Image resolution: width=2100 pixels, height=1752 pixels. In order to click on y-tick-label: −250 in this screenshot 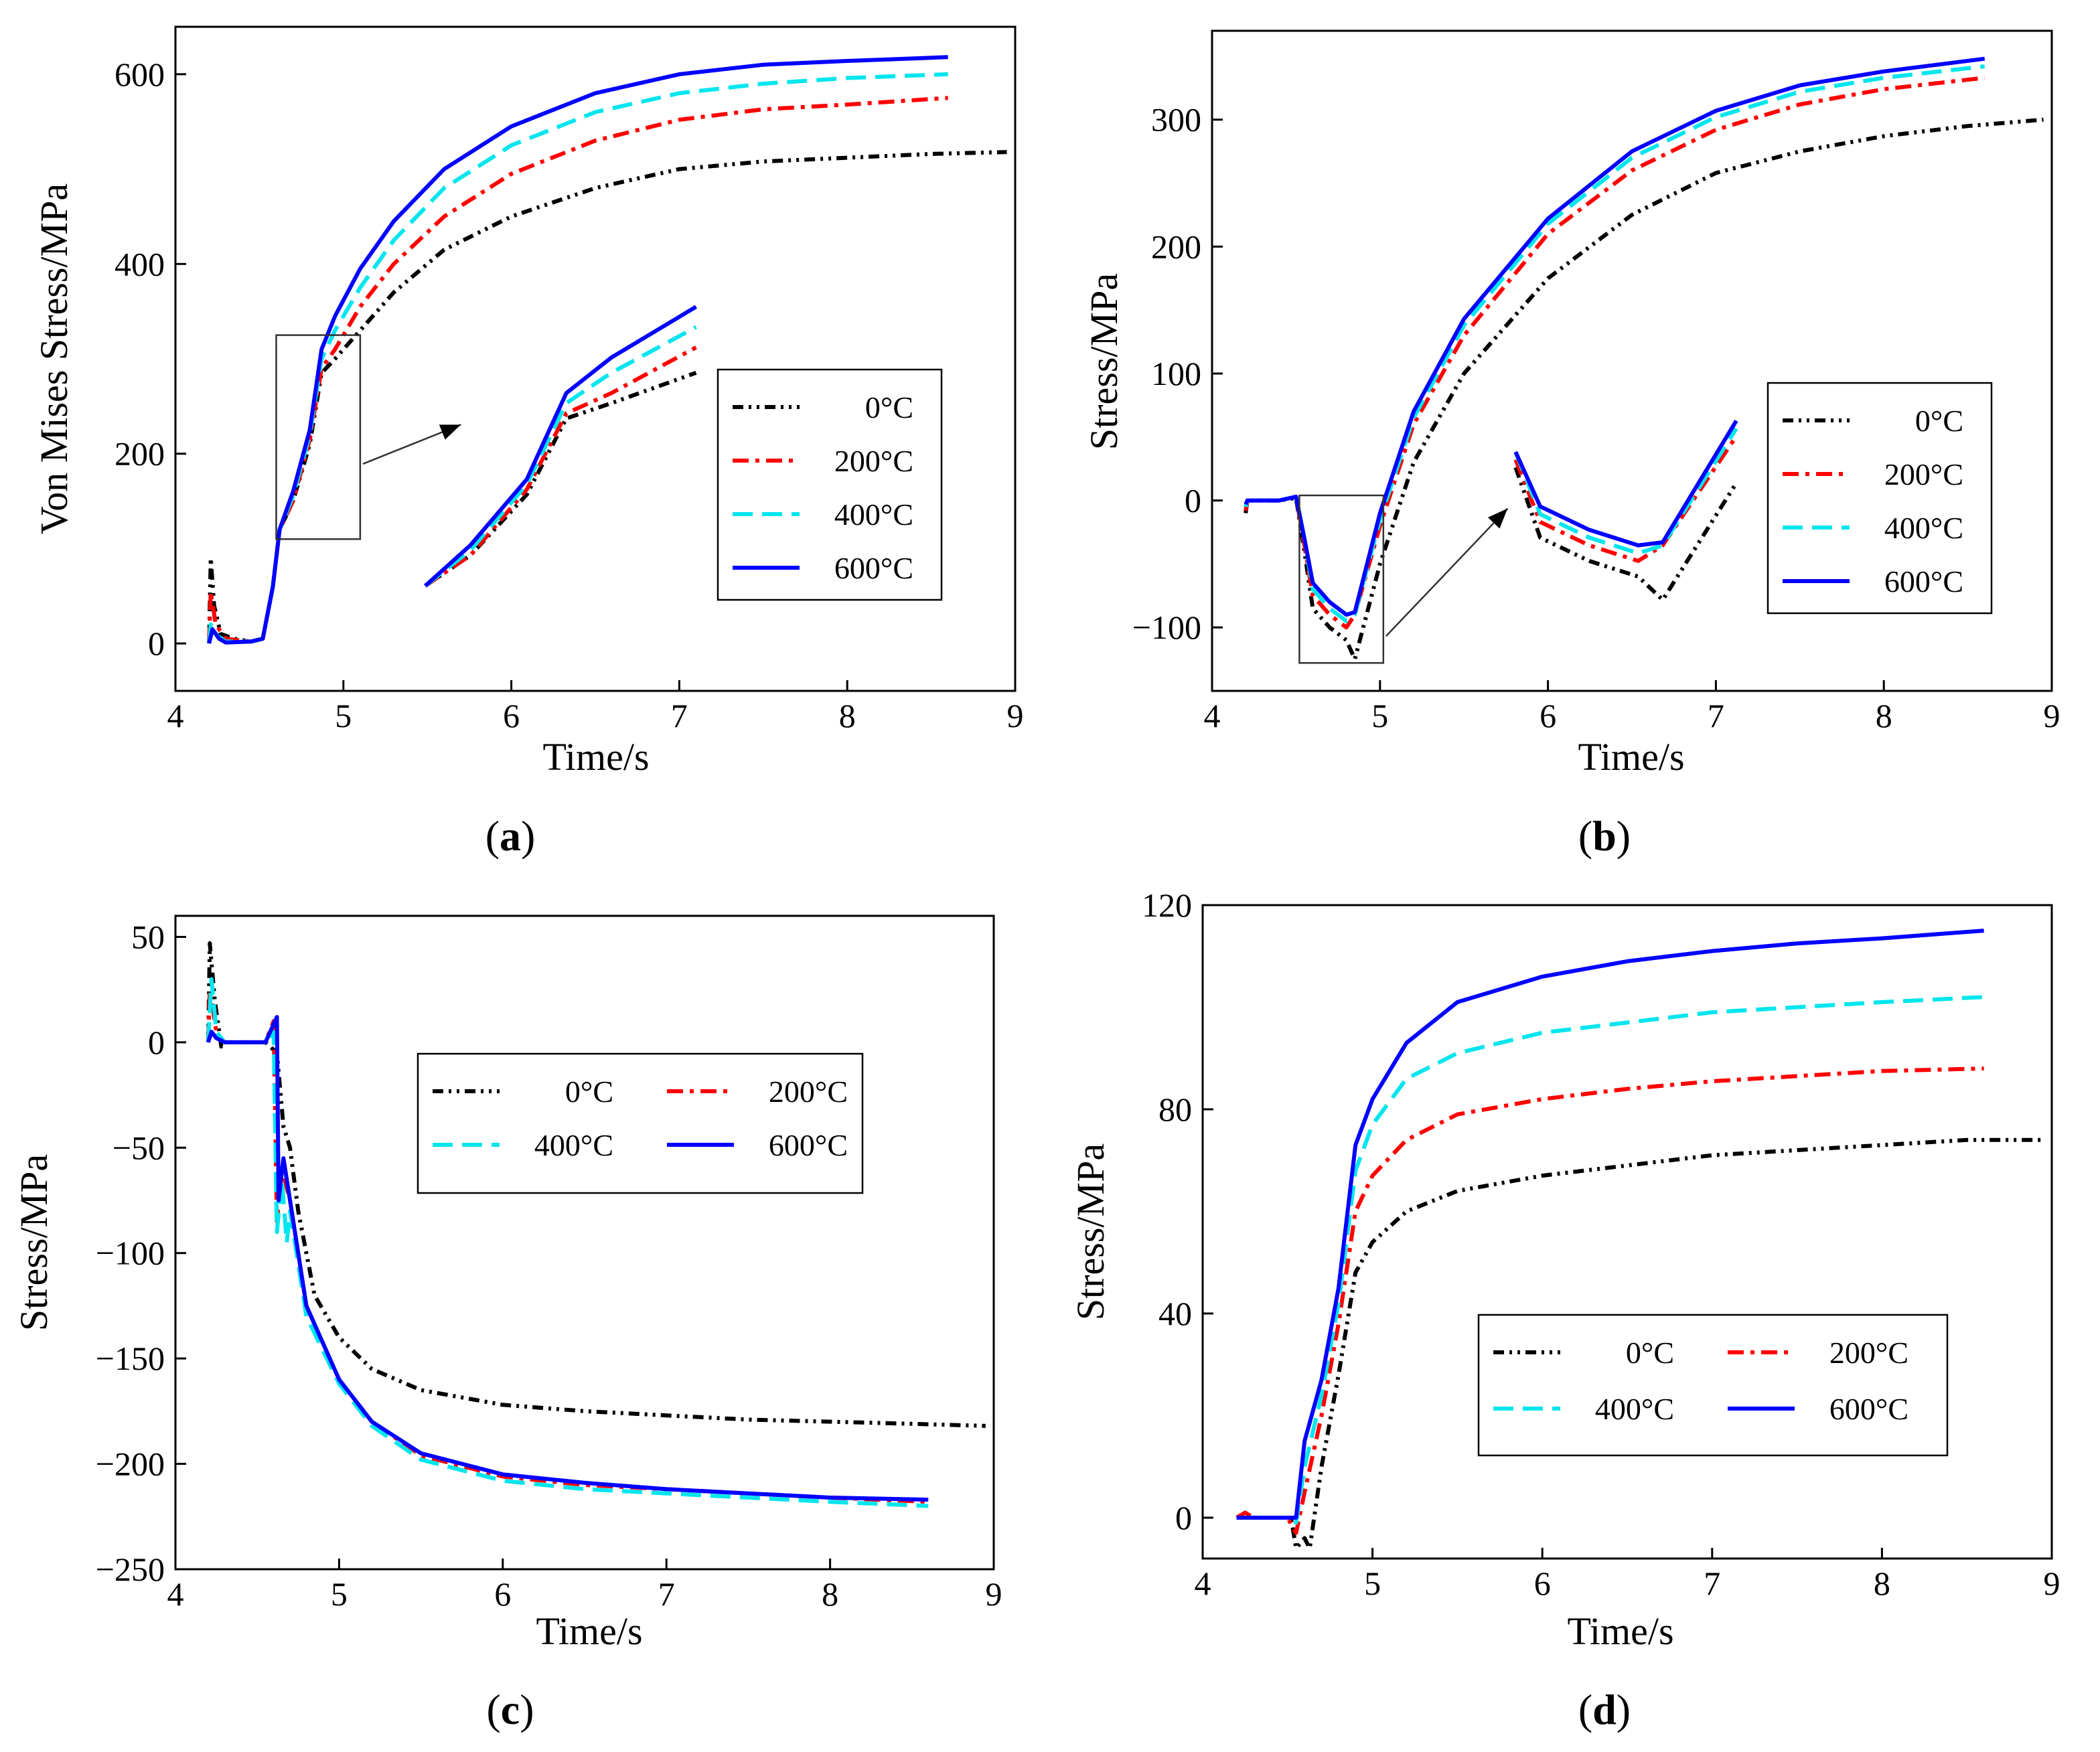, I will do `click(130, 1569)`.